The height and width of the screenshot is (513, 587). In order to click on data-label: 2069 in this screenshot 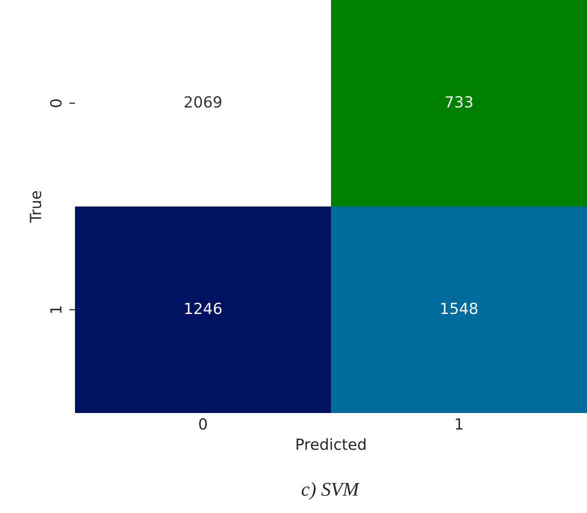, I will do `click(203, 102)`.